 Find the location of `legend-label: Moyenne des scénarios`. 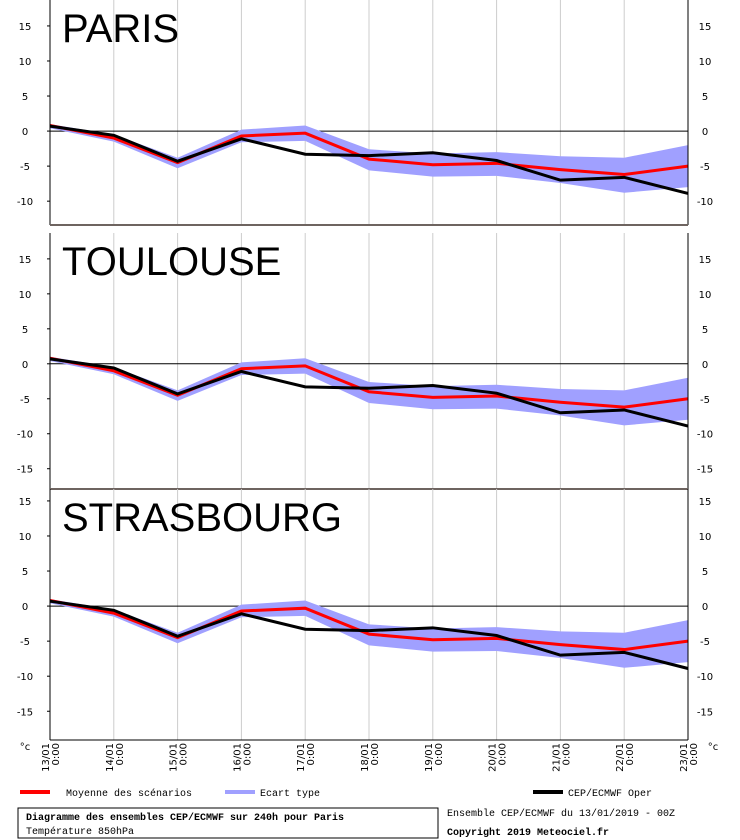

legend-label: Moyenne des scénarios is located at coordinates (129, 794).